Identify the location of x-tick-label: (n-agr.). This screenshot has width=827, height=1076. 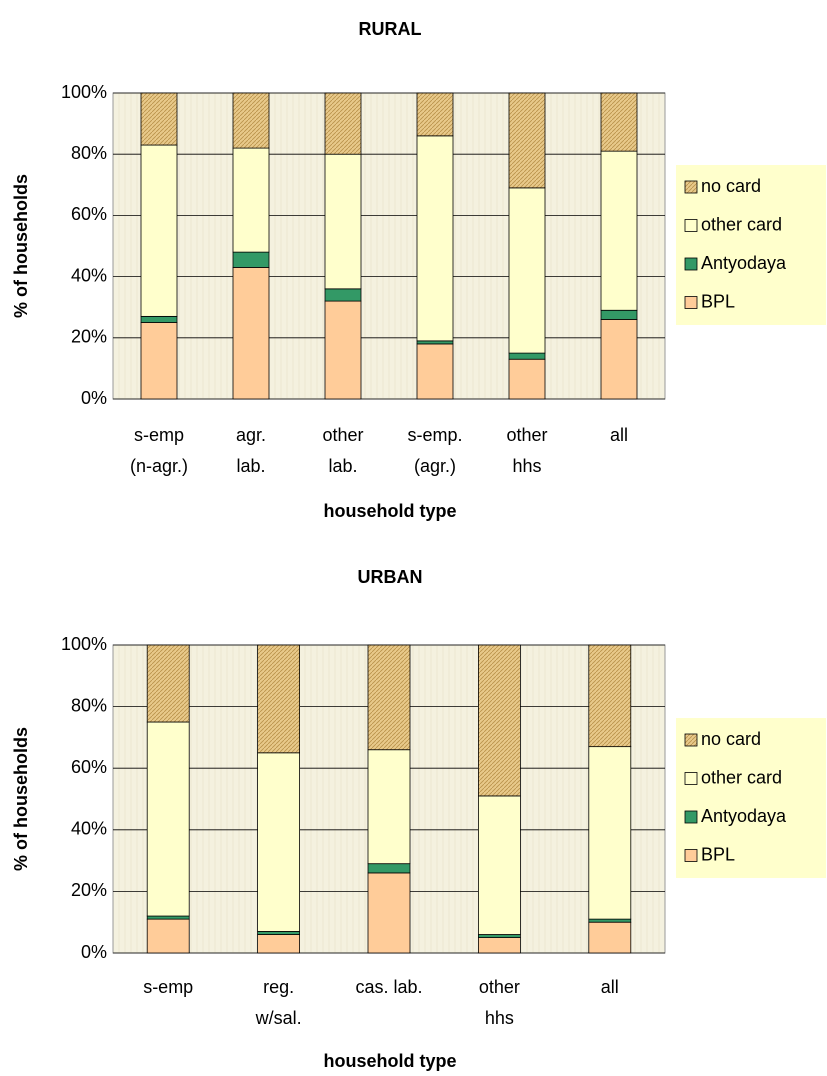
(159, 466).